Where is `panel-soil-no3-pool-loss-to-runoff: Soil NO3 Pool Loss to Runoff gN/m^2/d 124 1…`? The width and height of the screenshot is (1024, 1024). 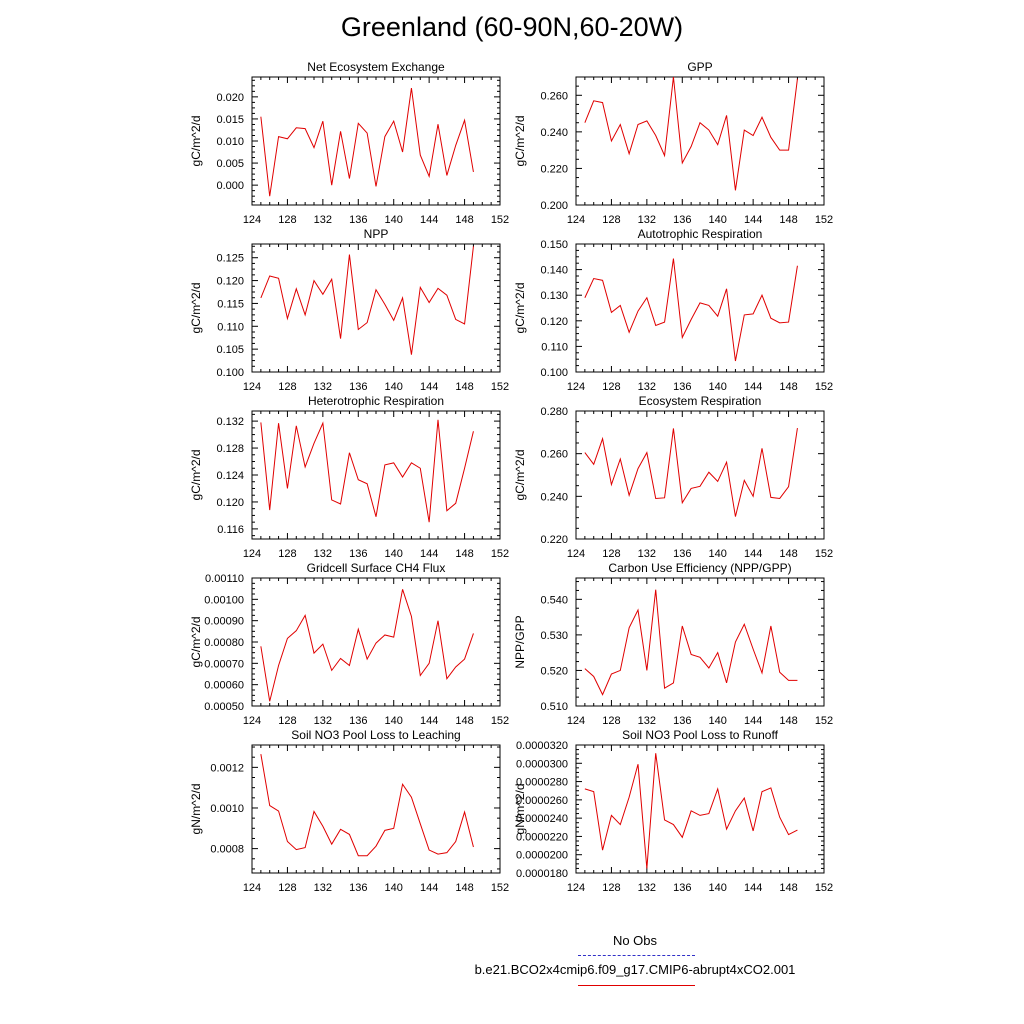
panel-soil-no3-pool-loss-to-runoff: Soil NO3 Pool Loss to Runoff gN/m^2/d 124 1… is located at coordinates (673, 811).